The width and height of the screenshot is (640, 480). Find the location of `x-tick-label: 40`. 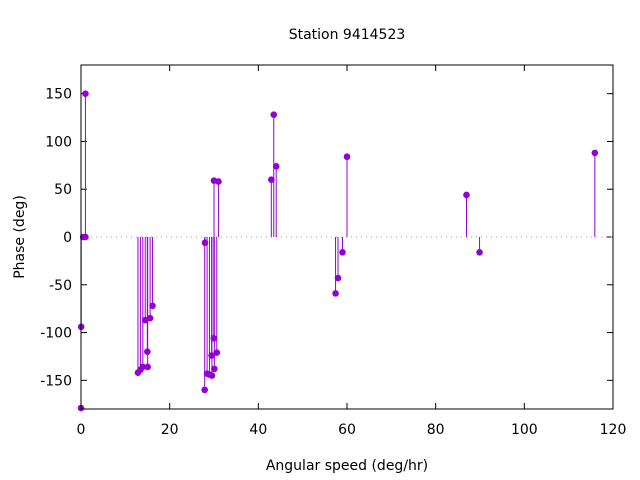

x-tick-label: 40 is located at coordinates (258, 430).